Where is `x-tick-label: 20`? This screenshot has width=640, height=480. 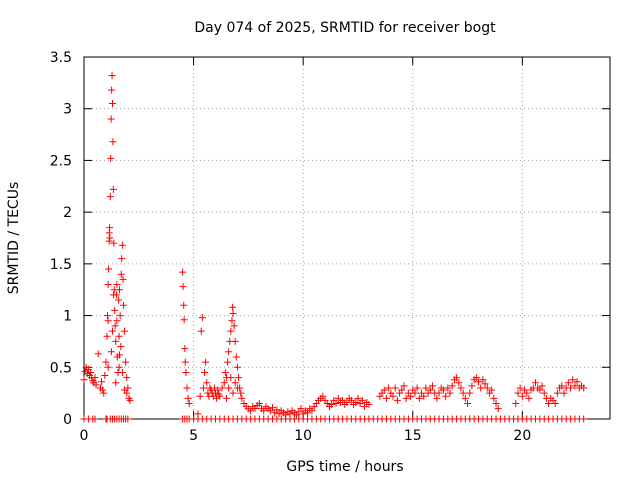
x-tick-label: 20 is located at coordinates (522, 436).